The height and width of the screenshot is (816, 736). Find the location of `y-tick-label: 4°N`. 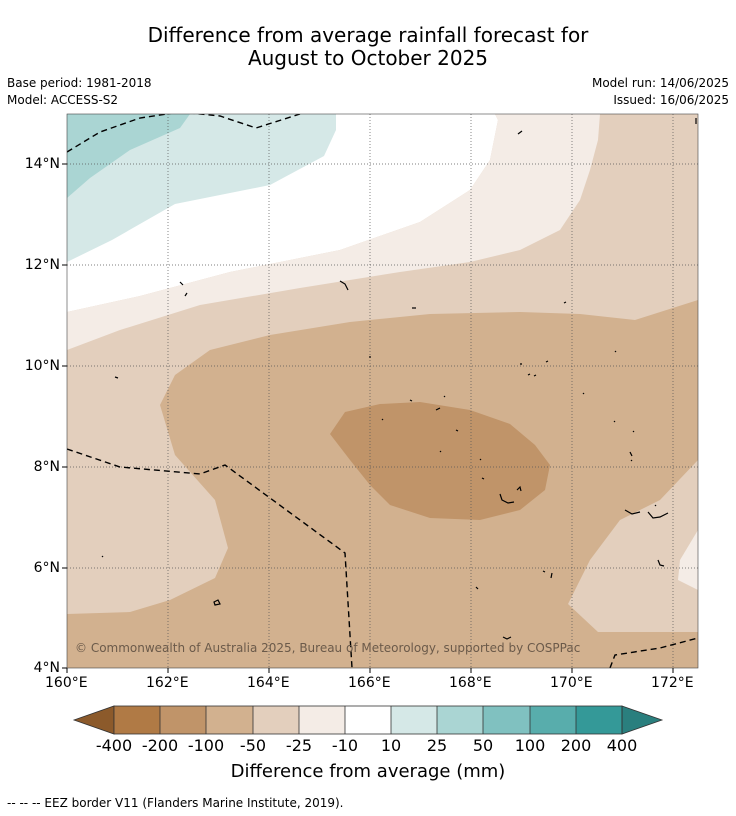

y-tick-label: 4°N is located at coordinates (46, 668).